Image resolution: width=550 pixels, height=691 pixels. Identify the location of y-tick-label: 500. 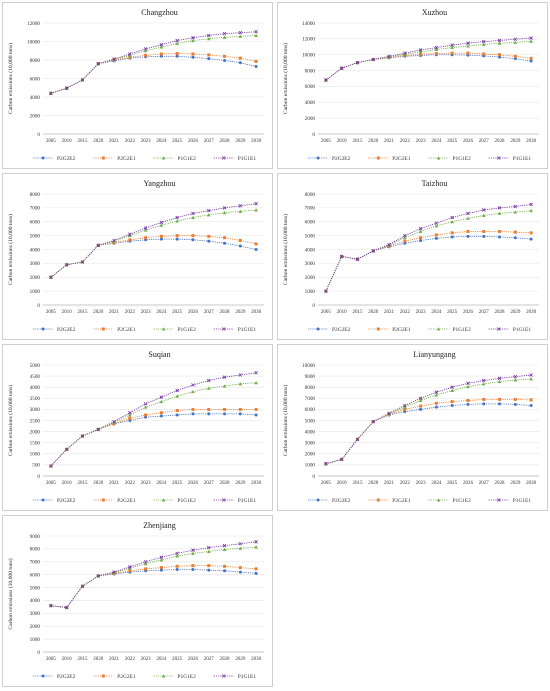
(36, 466).